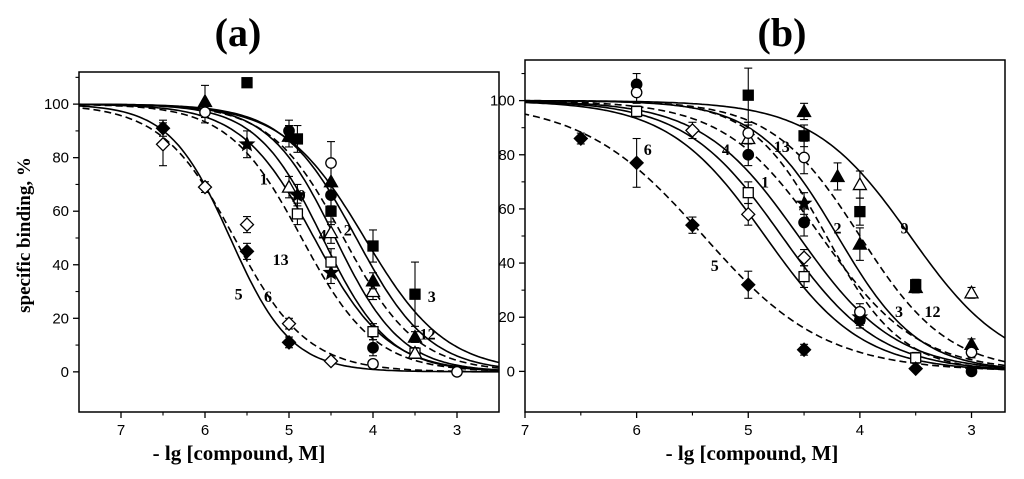 Image resolution: width=1024 pixels, height=479 pixels. I want to click on panel-b-ytick-label: 0, so click(511, 371).